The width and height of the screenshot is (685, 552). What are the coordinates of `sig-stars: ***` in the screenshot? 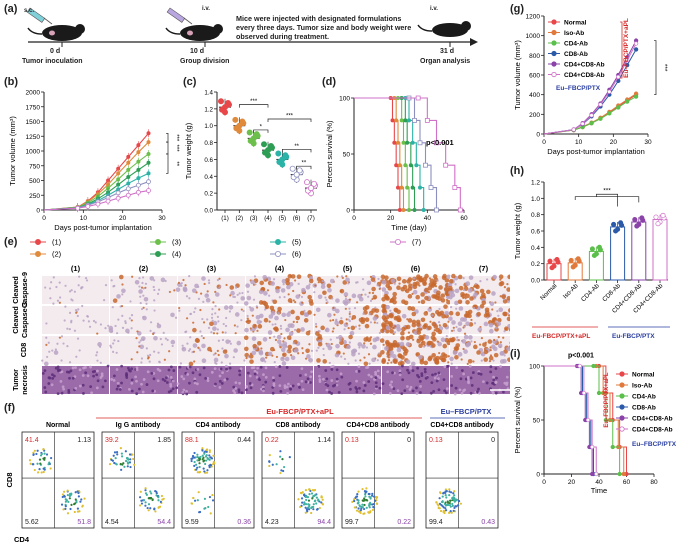 It's located at (664, 68).